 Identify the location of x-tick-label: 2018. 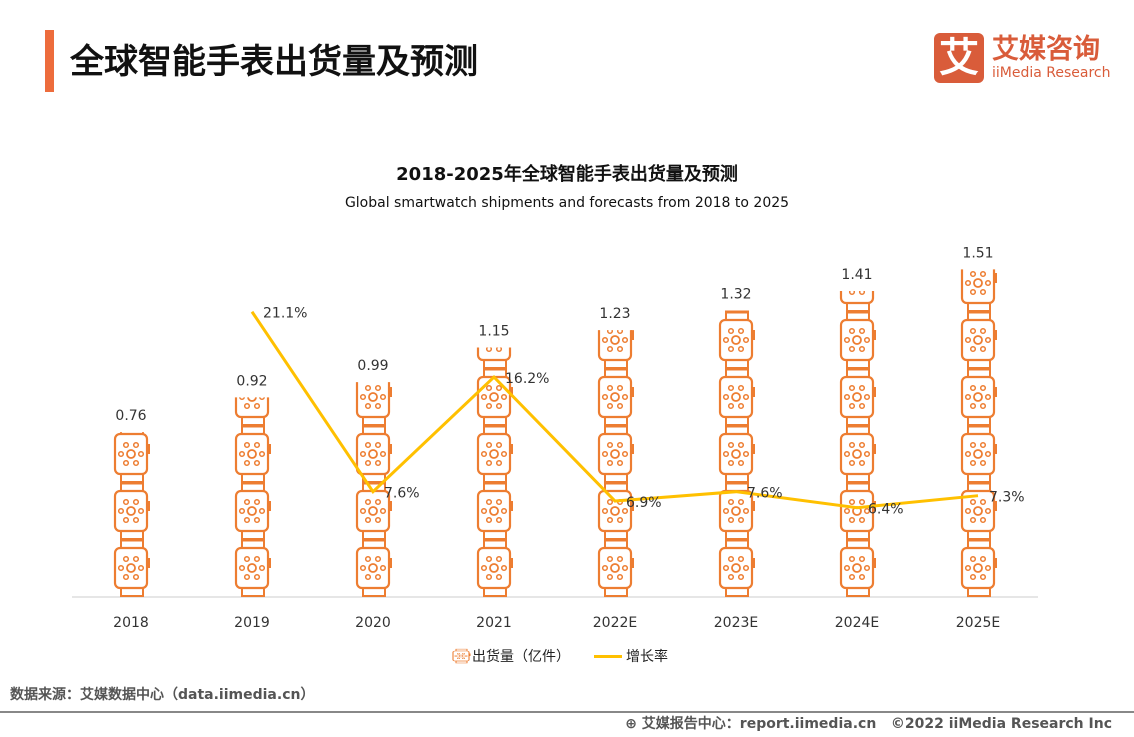
(131, 623).